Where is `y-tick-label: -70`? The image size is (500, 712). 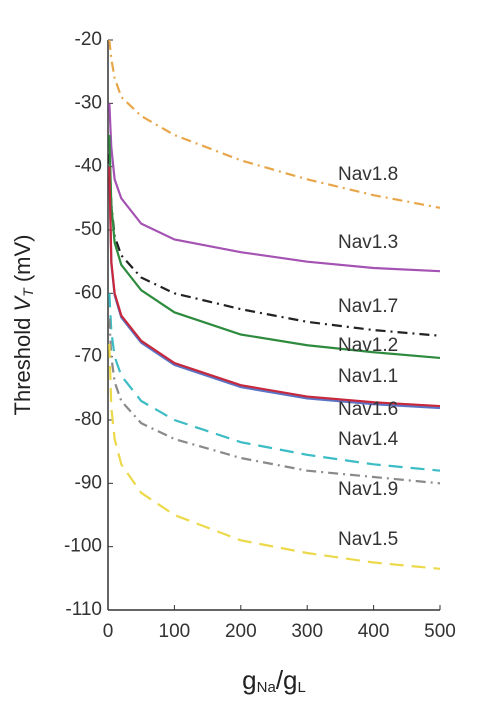
y-tick-label: -70 is located at coordinates (88, 356).